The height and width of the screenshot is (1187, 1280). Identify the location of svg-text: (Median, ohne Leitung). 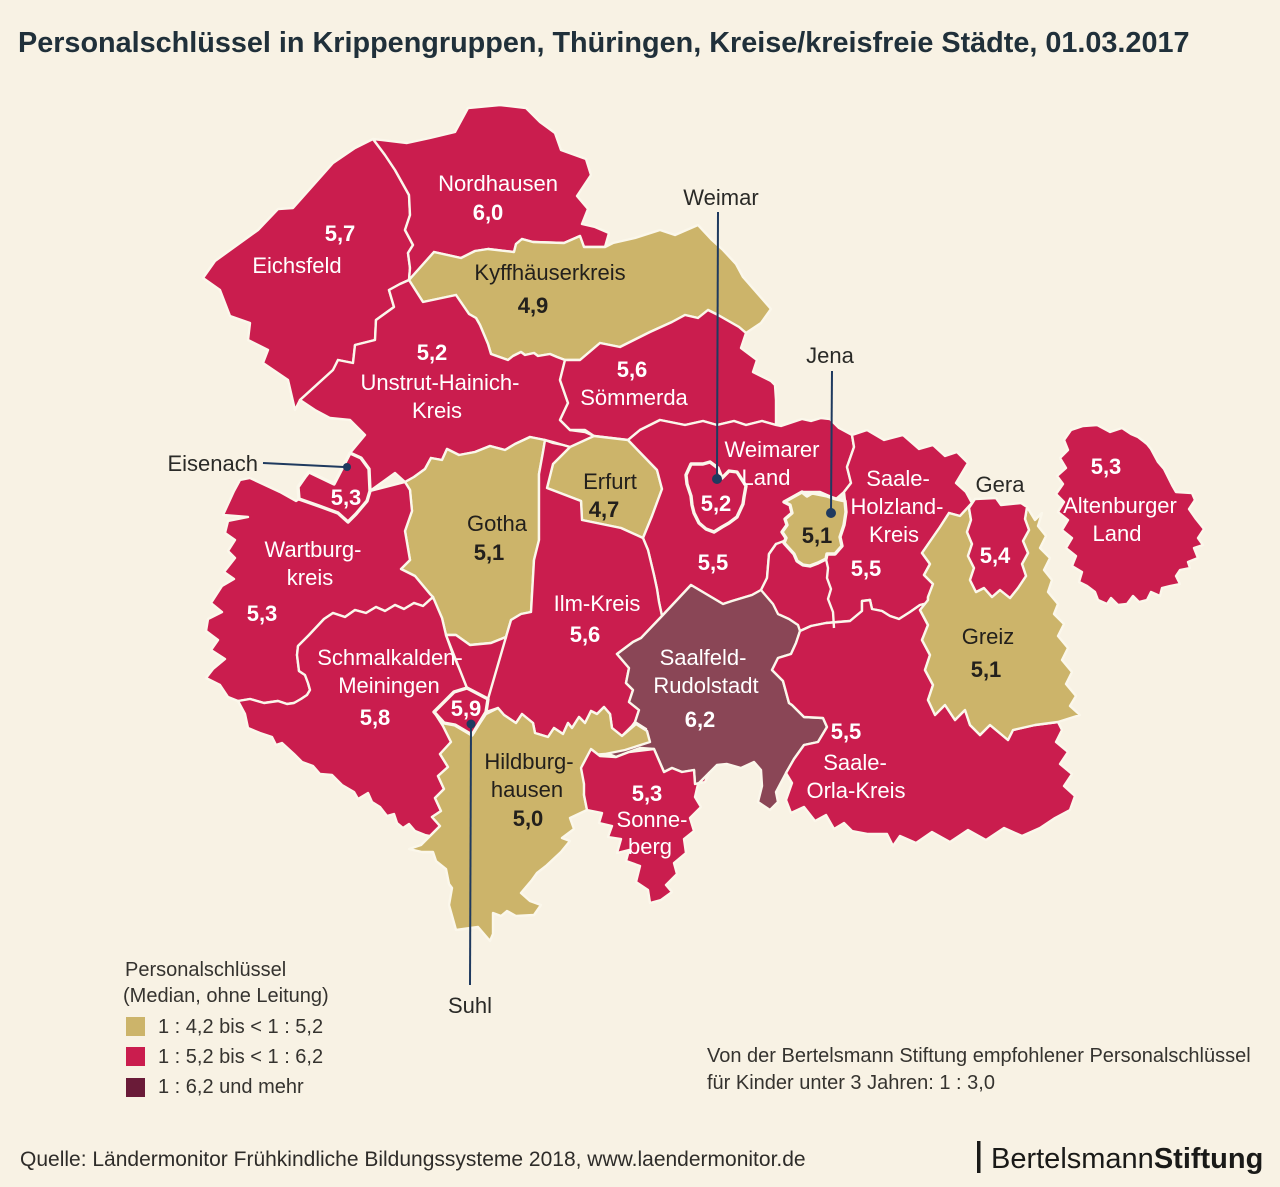
(226, 996).